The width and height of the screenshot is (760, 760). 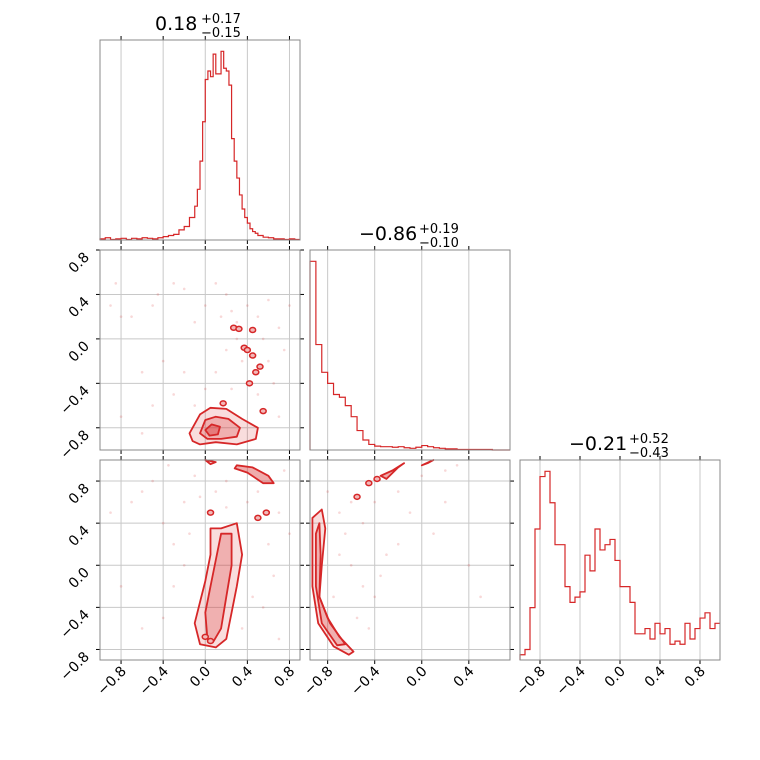 What do you see at coordinates (388, 234) in the screenshot?
I see `title-main: −0.86` at bounding box center [388, 234].